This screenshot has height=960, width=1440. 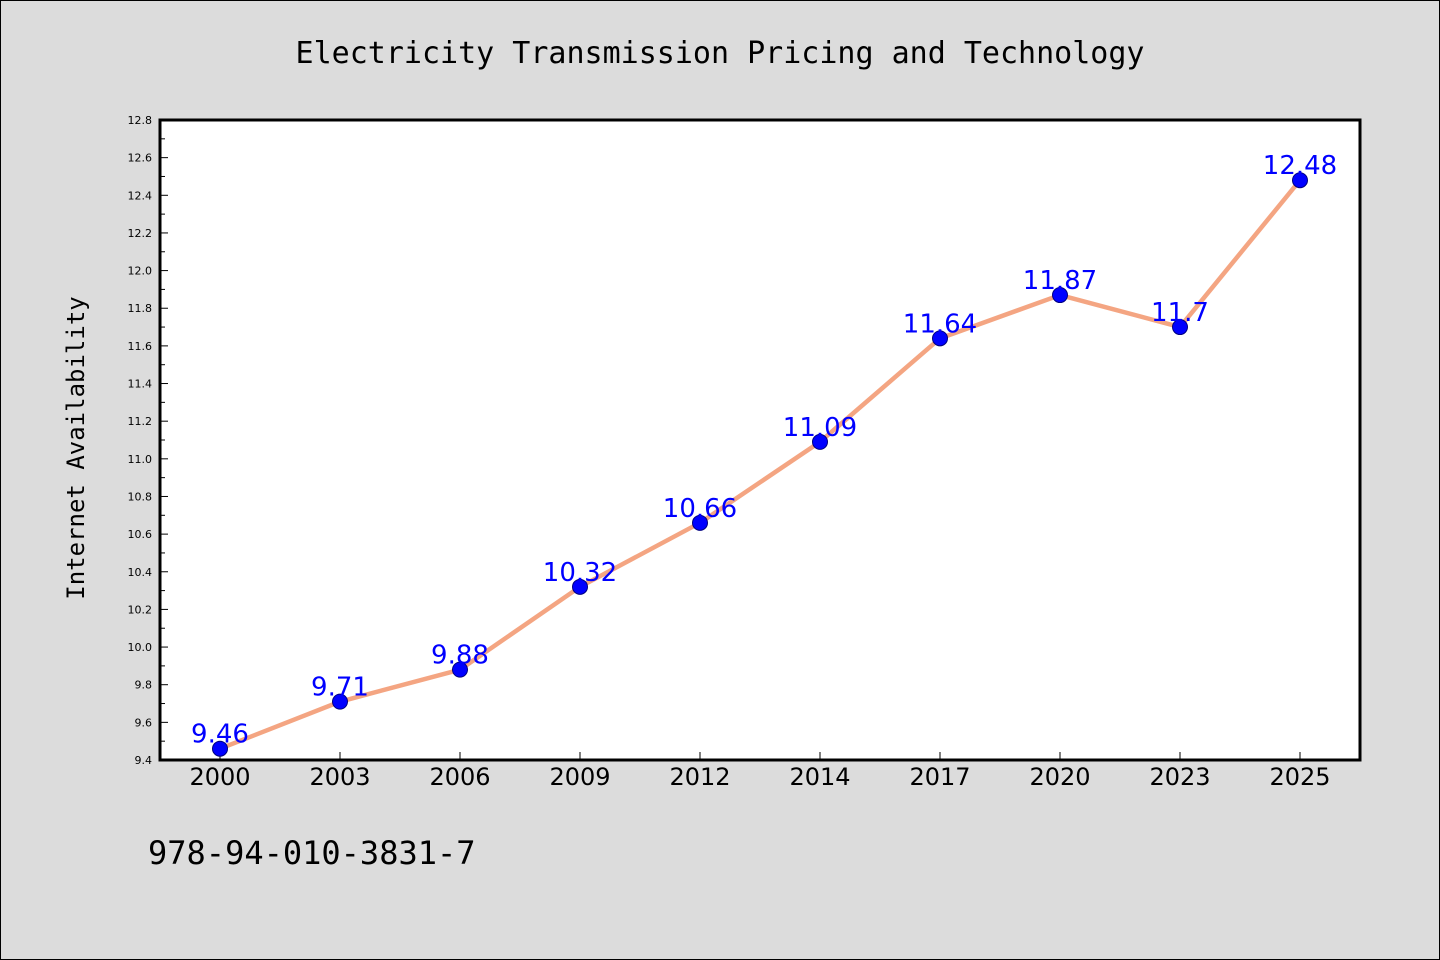 I want to click on y-tick-label: 10.0, so click(x=140, y=647).